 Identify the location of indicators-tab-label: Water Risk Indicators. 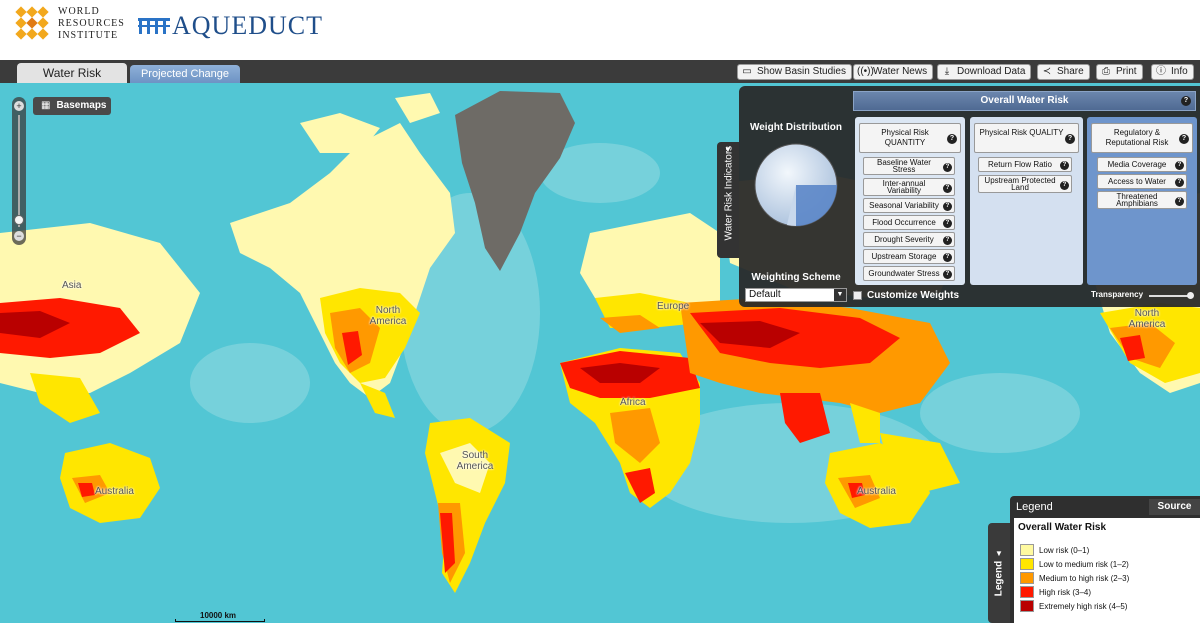
(729, 193).